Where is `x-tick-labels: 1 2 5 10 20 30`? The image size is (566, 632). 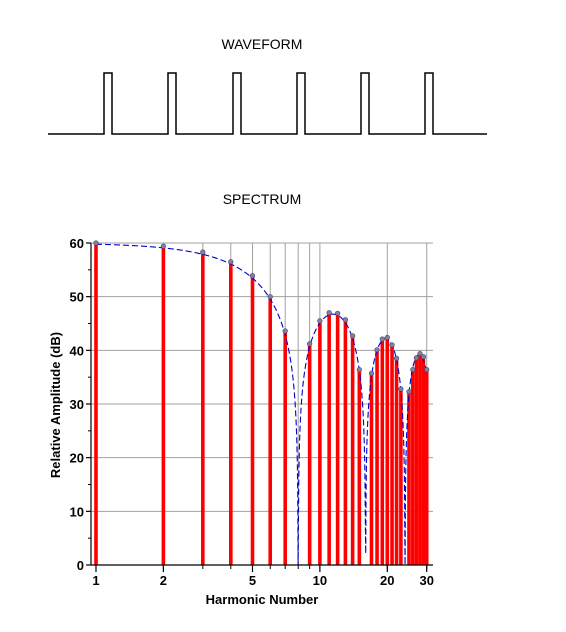
x-tick-labels: 1 2 5 10 20 30 is located at coordinates (263, 580).